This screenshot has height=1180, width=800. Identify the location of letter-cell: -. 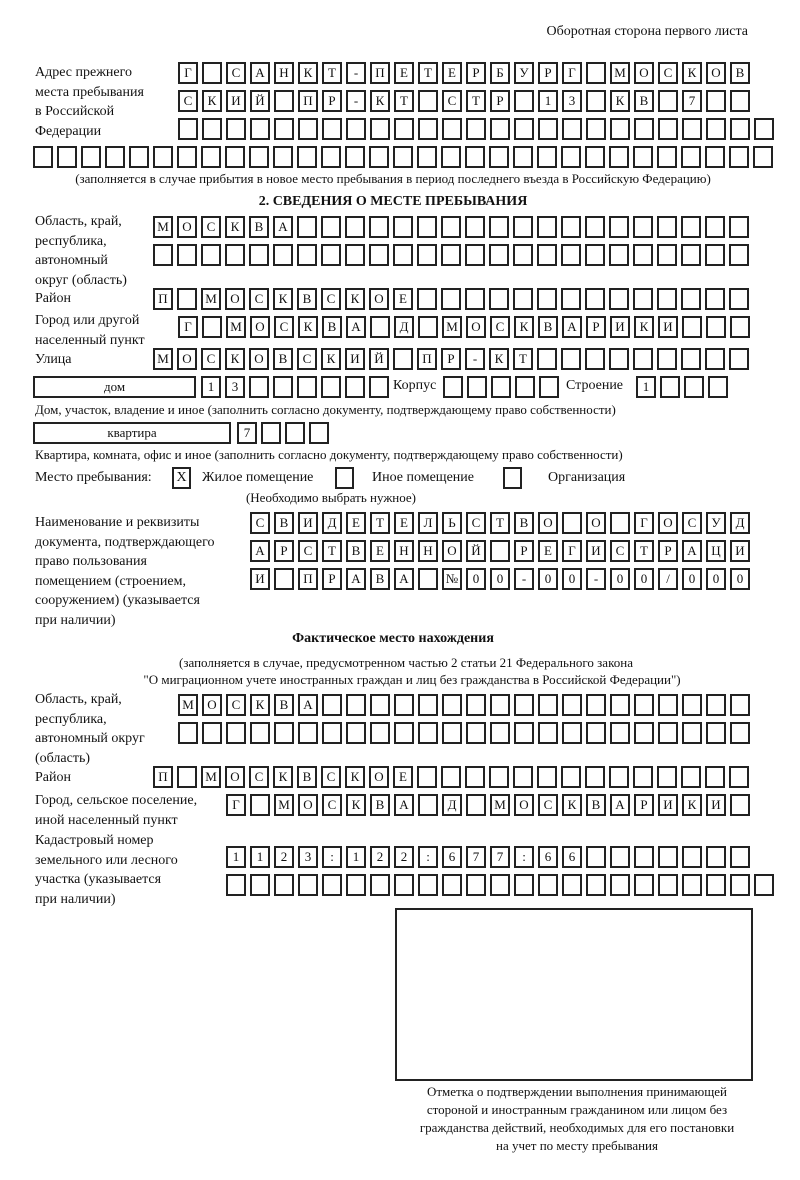
(524, 579).